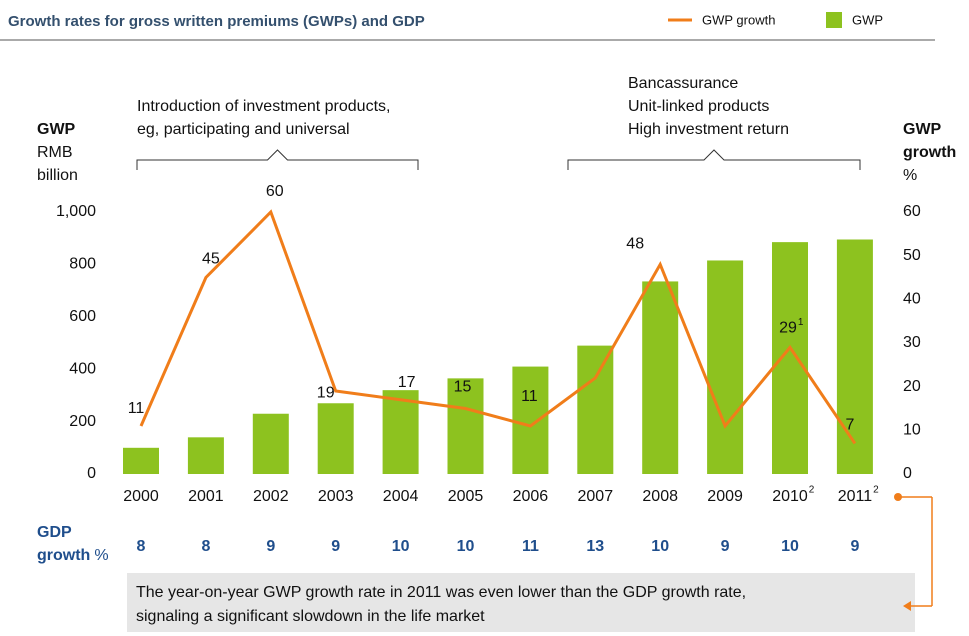 Image resolution: width=969 pixels, height=636 pixels. I want to click on y-tick-label: 0, so click(91, 473).